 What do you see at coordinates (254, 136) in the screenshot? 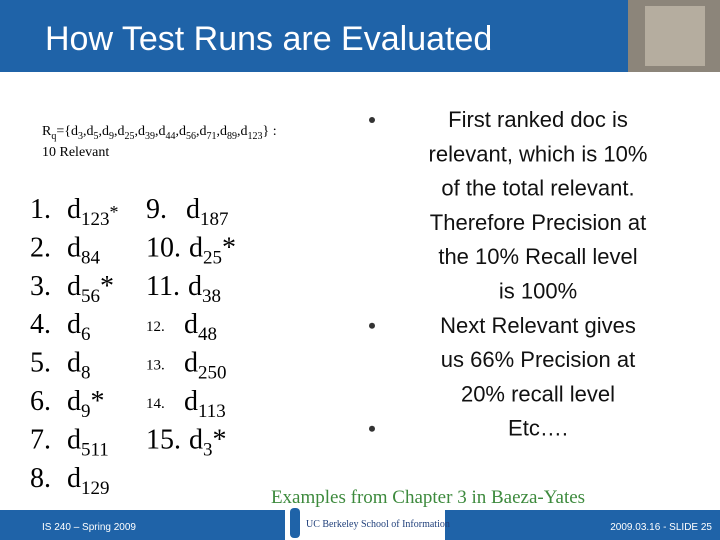
I see `set-doc-sub: 123` at bounding box center [254, 136].